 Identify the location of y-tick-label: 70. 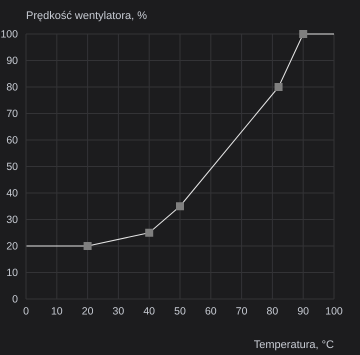
(12, 114).